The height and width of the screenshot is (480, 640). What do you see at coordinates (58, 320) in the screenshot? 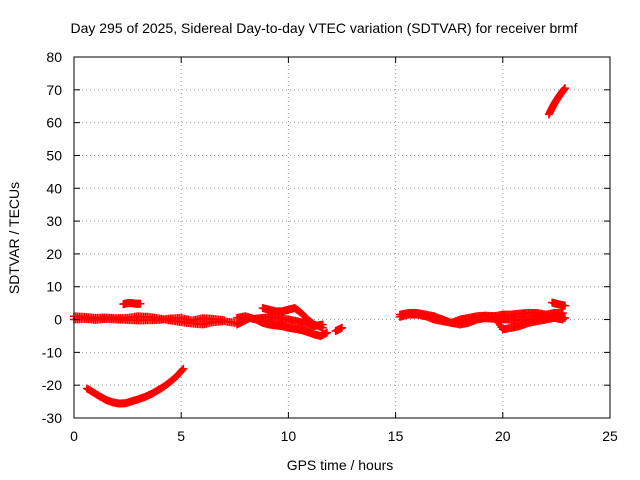
I see `y-tick-label: 0` at bounding box center [58, 320].